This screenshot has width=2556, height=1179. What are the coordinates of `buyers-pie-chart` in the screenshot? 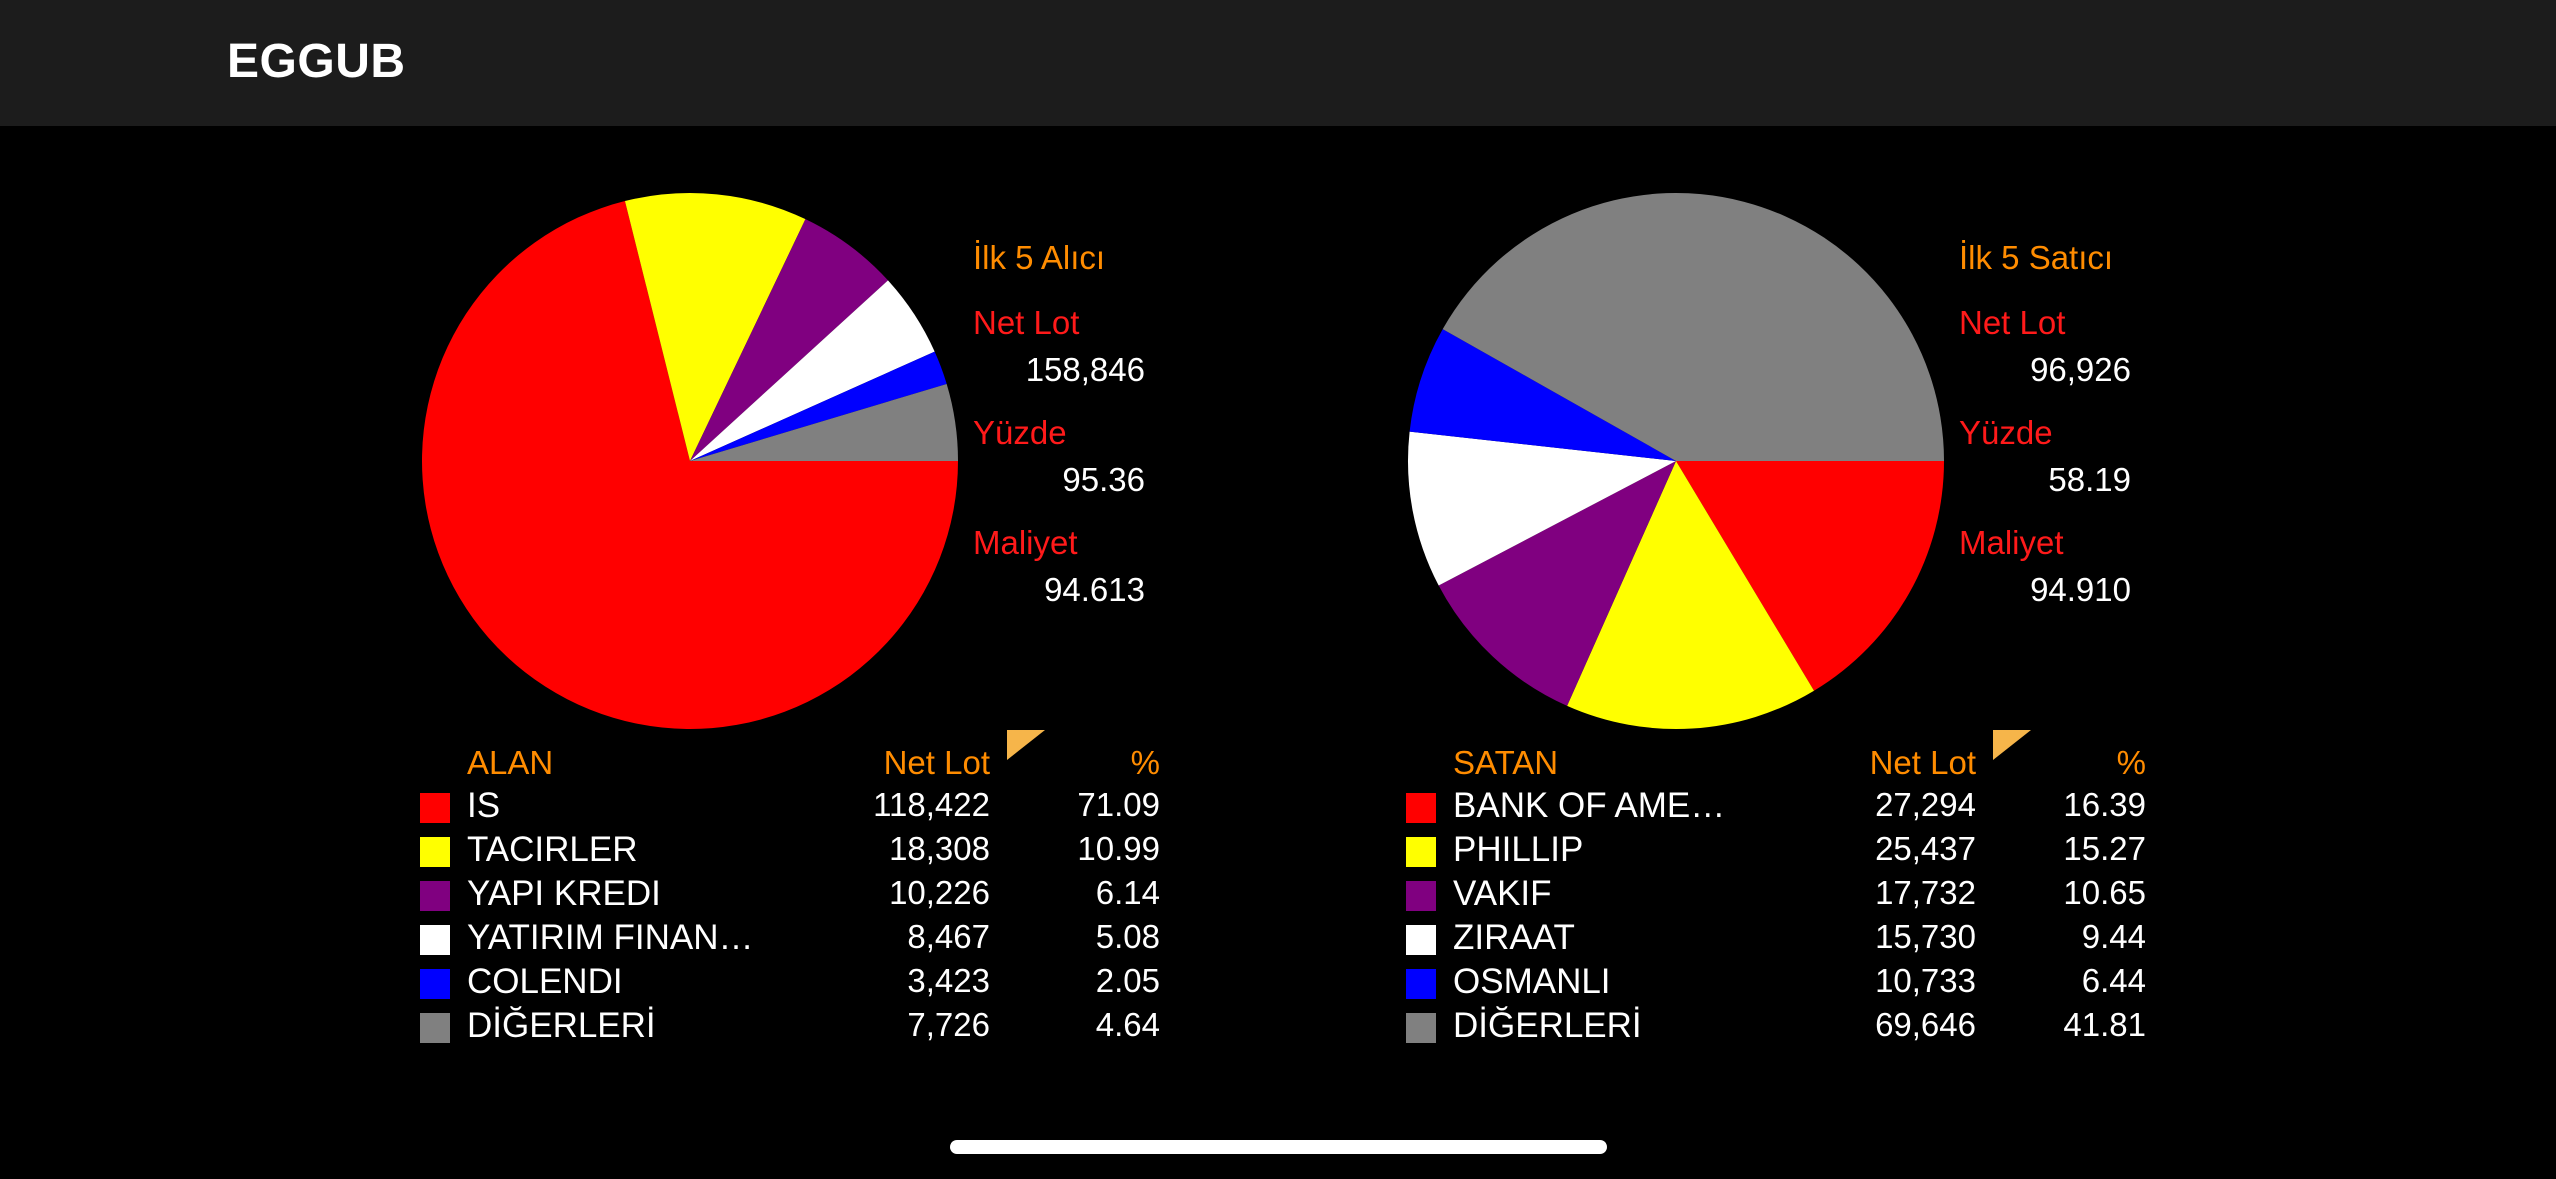 It's located at (690, 460).